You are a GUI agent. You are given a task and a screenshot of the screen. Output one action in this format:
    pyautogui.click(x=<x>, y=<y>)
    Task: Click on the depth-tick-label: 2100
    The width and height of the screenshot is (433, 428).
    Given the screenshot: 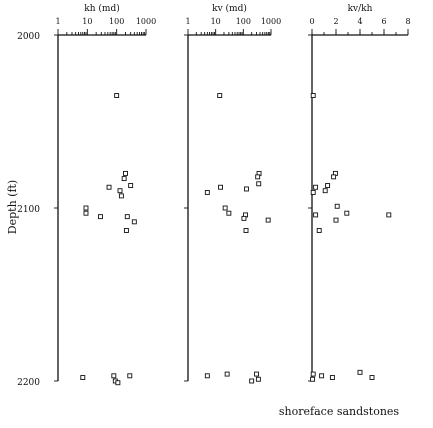 What is the action you would take?
    pyautogui.click(x=28, y=210)
    